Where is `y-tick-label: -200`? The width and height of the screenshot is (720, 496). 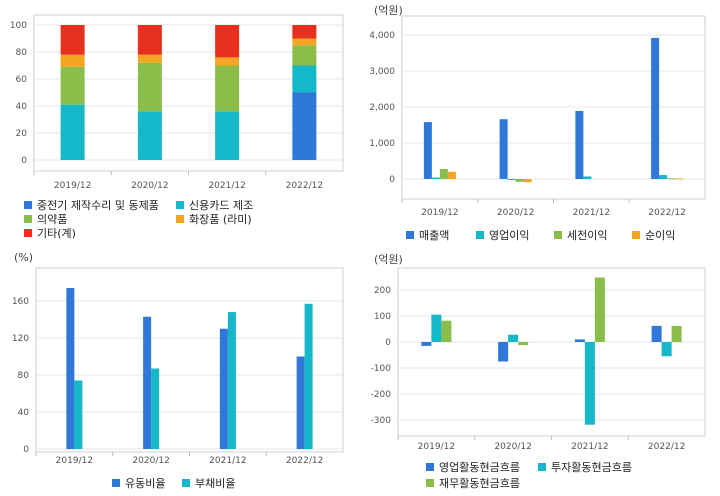 y-tick-label: -200 is located at coordinates (381, 395).